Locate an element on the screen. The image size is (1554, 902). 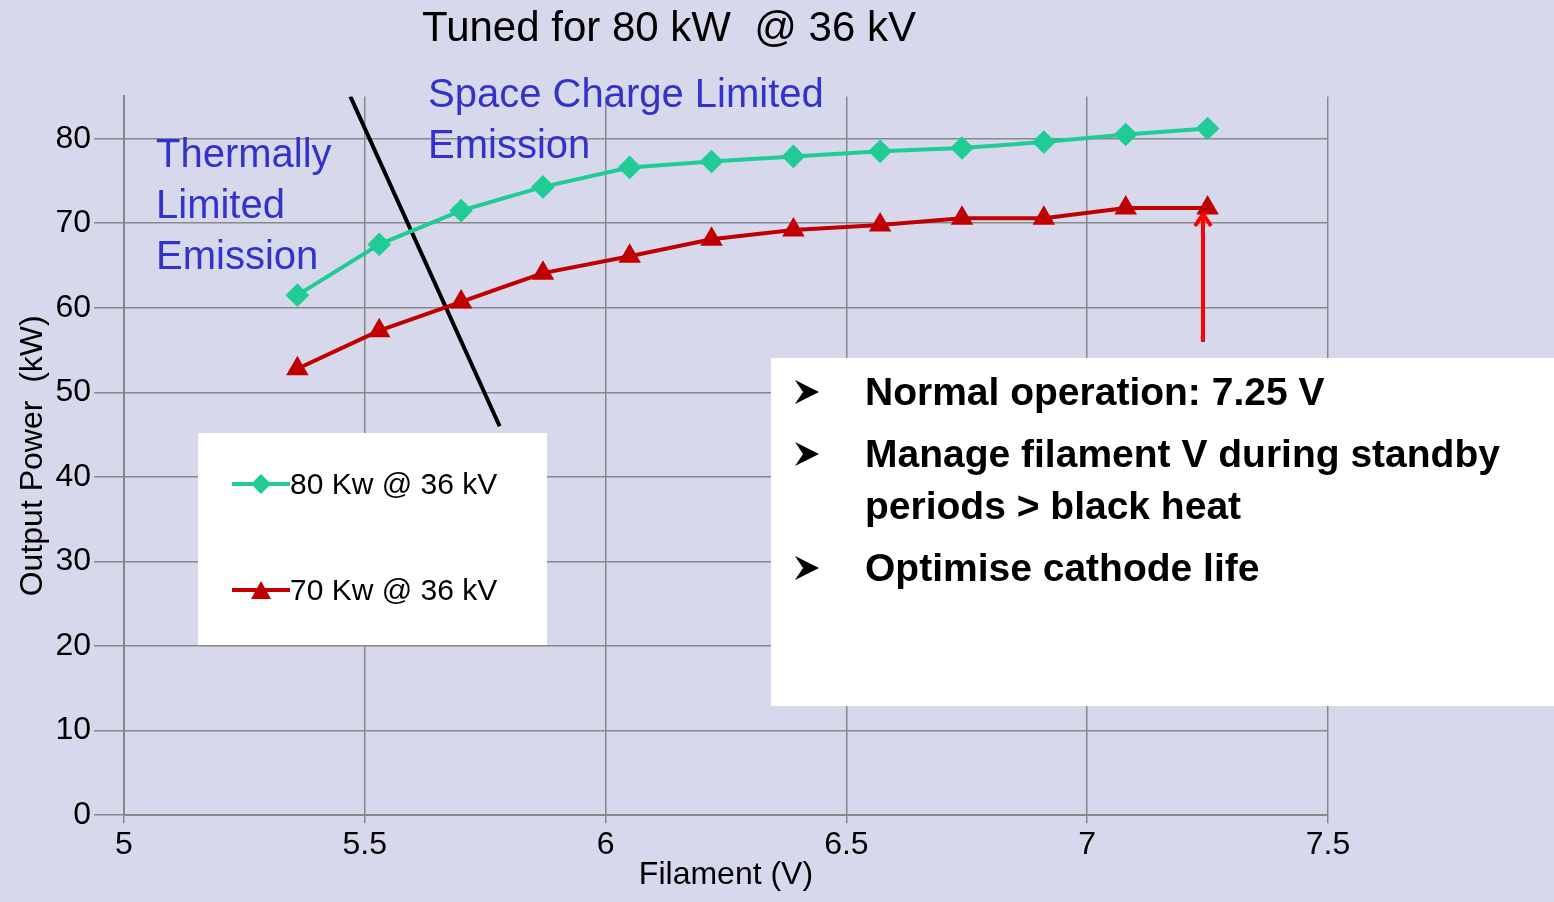
y-tick-label: 0 is located at coordinates (82, 813).